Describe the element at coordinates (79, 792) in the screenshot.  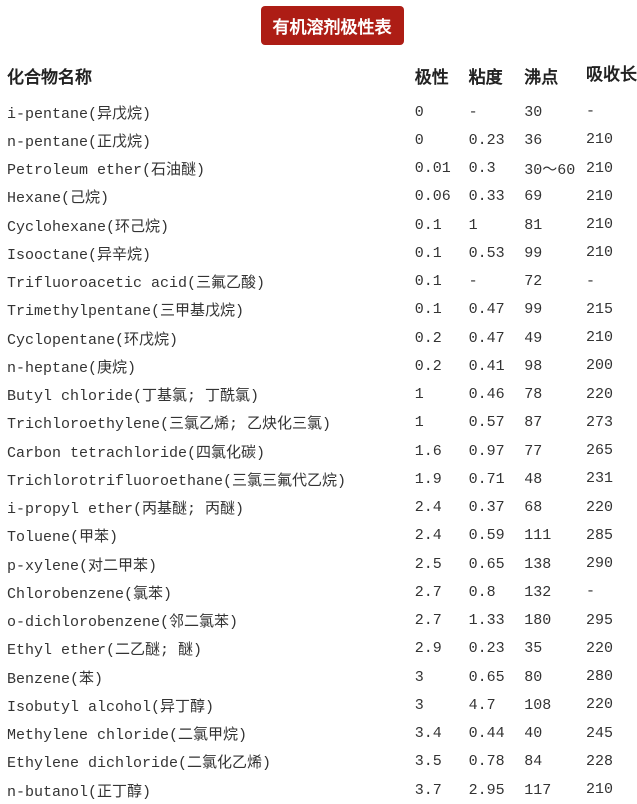
I see `cell-name: n-butanol(正丁醇)` at that location.